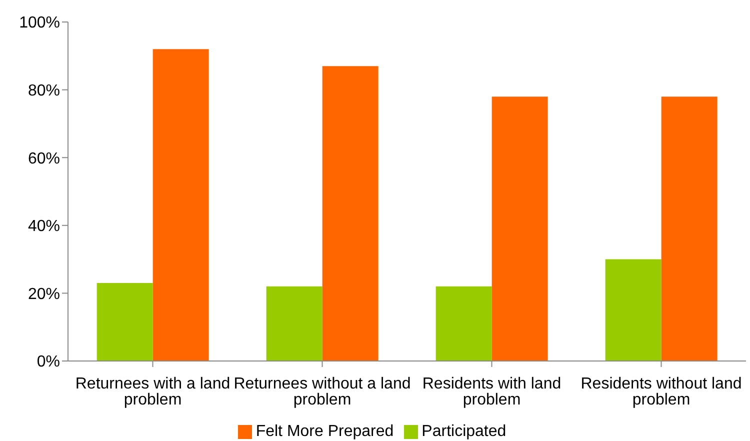  What do you see at coordinates (44, 159) in the screenshot?
I see `y-tick-label: 60%` at bounding box center [44, 159].